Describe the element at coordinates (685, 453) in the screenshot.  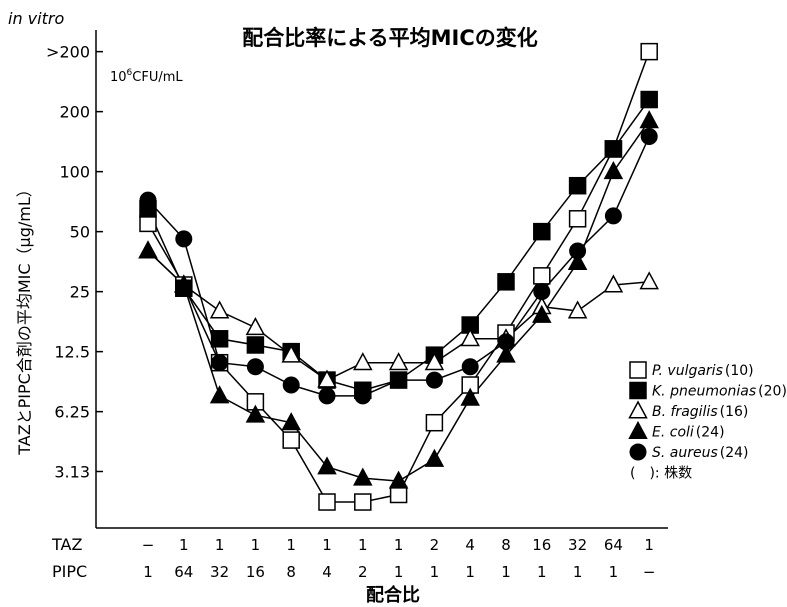
I see `legend-series-name: S. aureus` at that location.